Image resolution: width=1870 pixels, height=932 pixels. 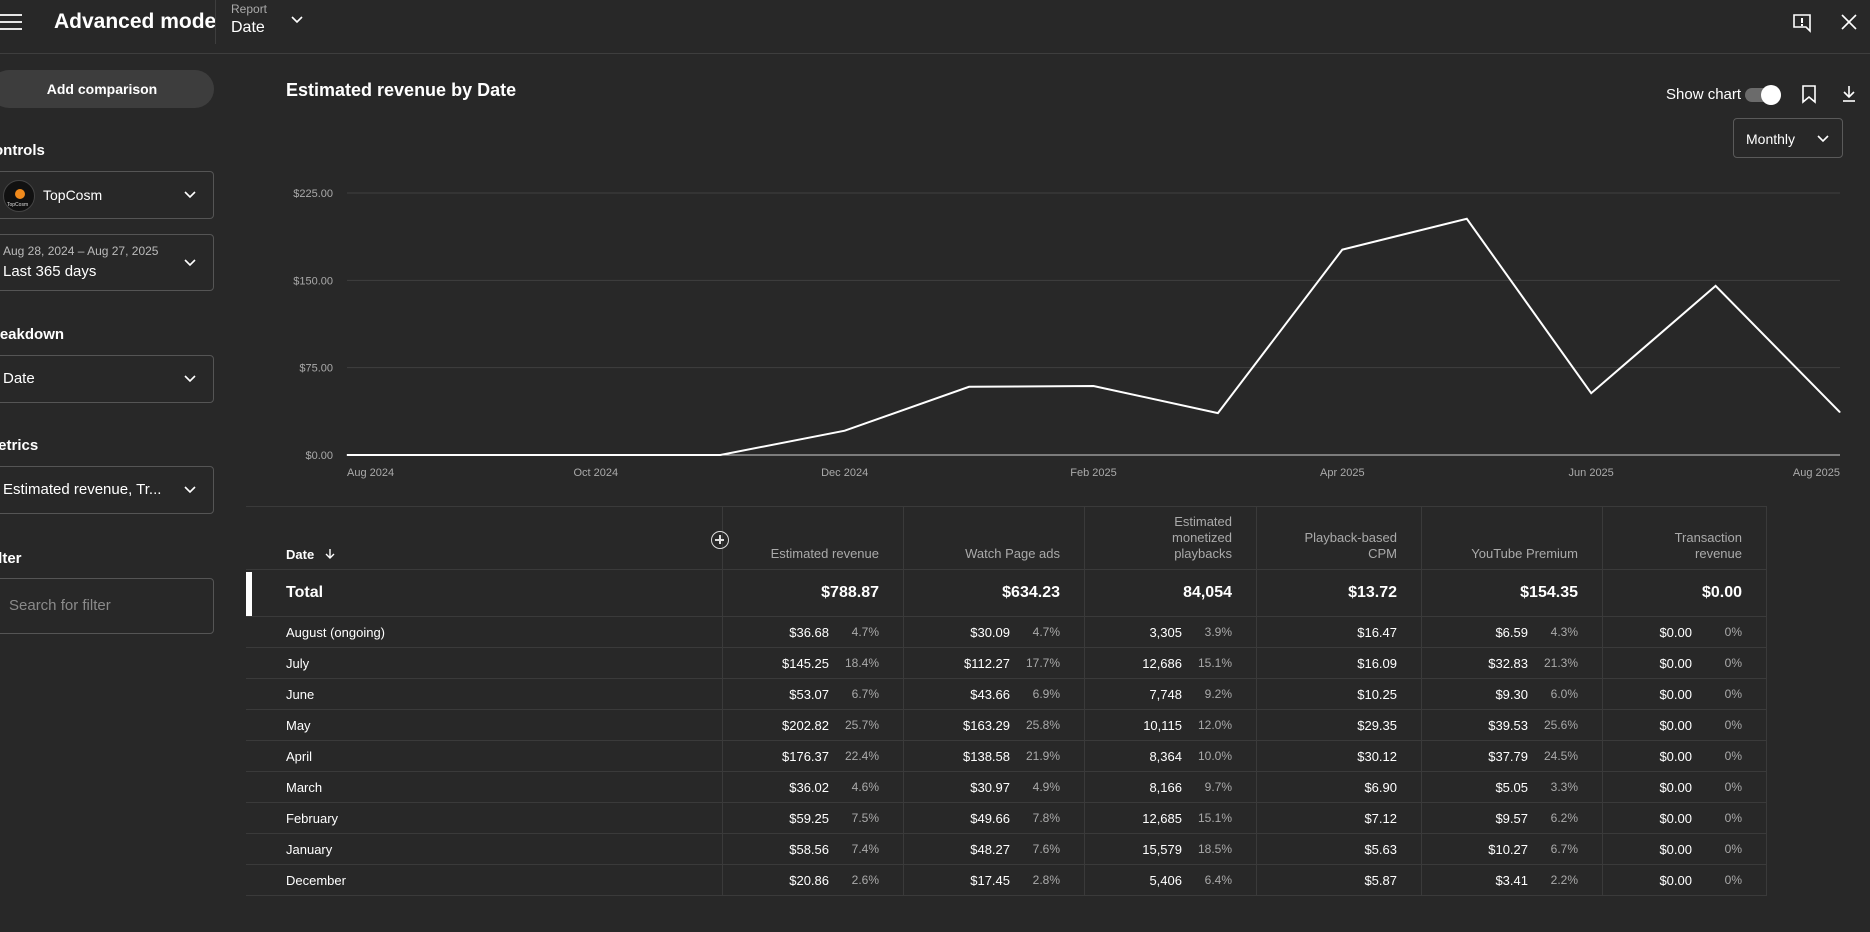 What do you see at coordinates (1849, 94) in the screenshot?
I see `download-icon` at bounding box center [1849, 94].